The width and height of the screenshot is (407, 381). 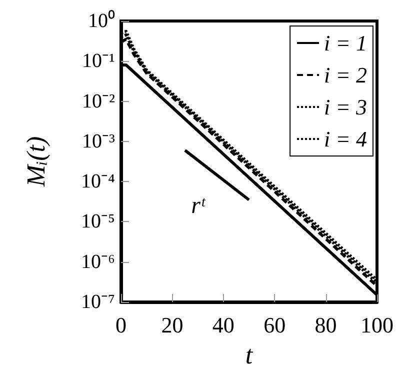 I want to click on y-tick-label: 10⁻¹, so click(x=98, y=61).